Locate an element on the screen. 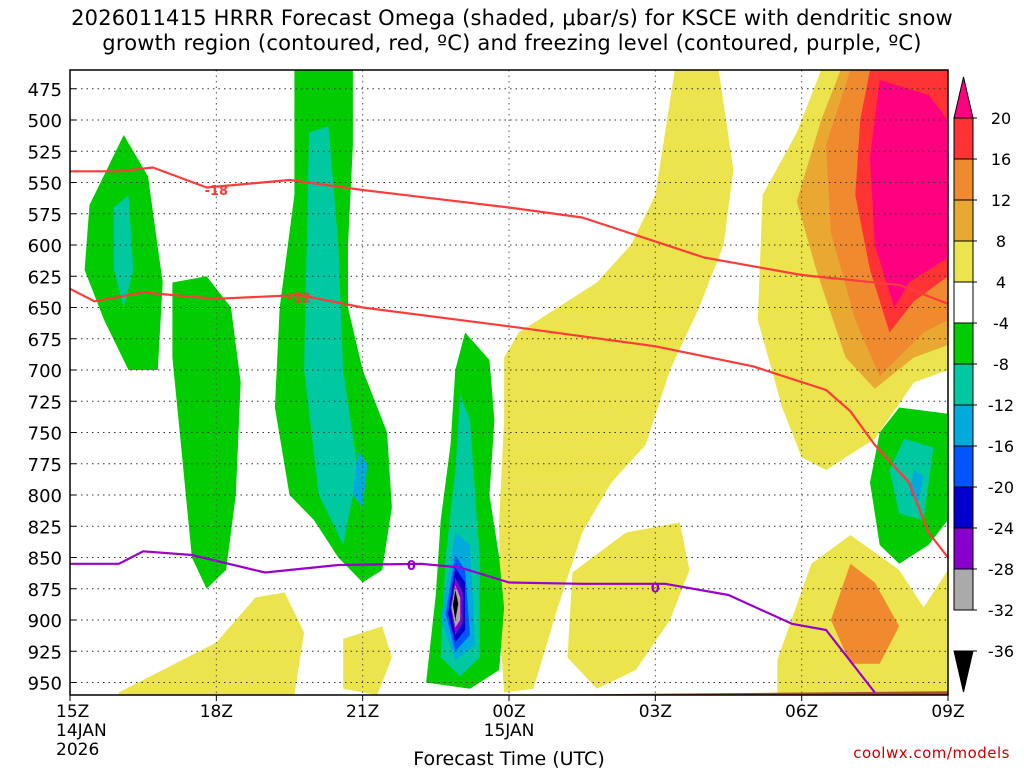 Image resolution: width=1024 pixels, height=768 pixels. omega-region-rising-blue-E is located at coordinates (916, 486).